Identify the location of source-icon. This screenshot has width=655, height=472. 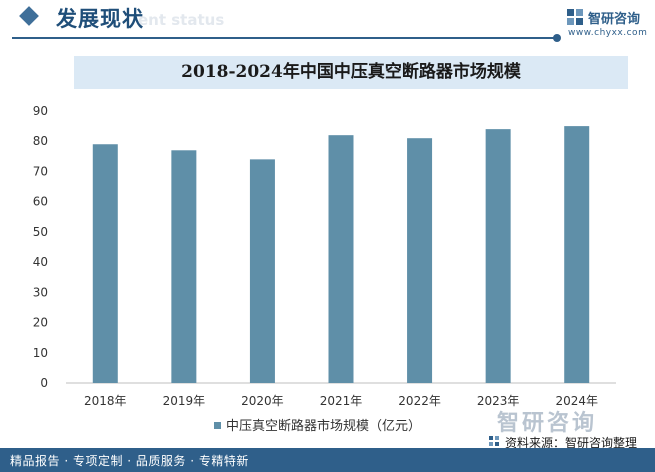
(494, 441).